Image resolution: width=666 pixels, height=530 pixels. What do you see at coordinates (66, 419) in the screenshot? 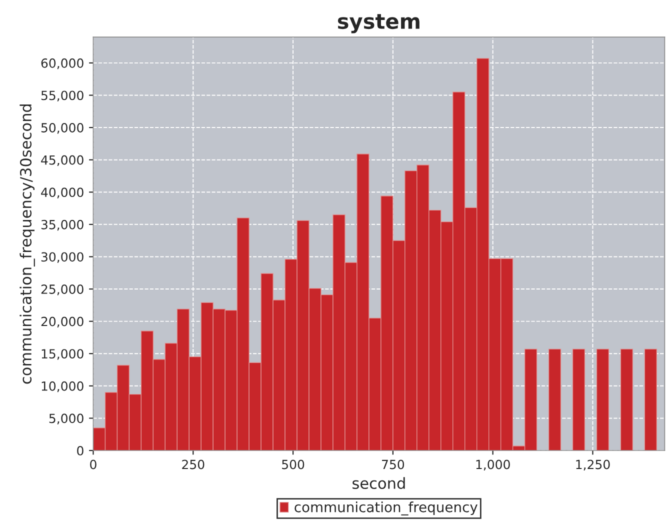
I see `y-tick-label: 5,000` at bounding box center [66, 419].